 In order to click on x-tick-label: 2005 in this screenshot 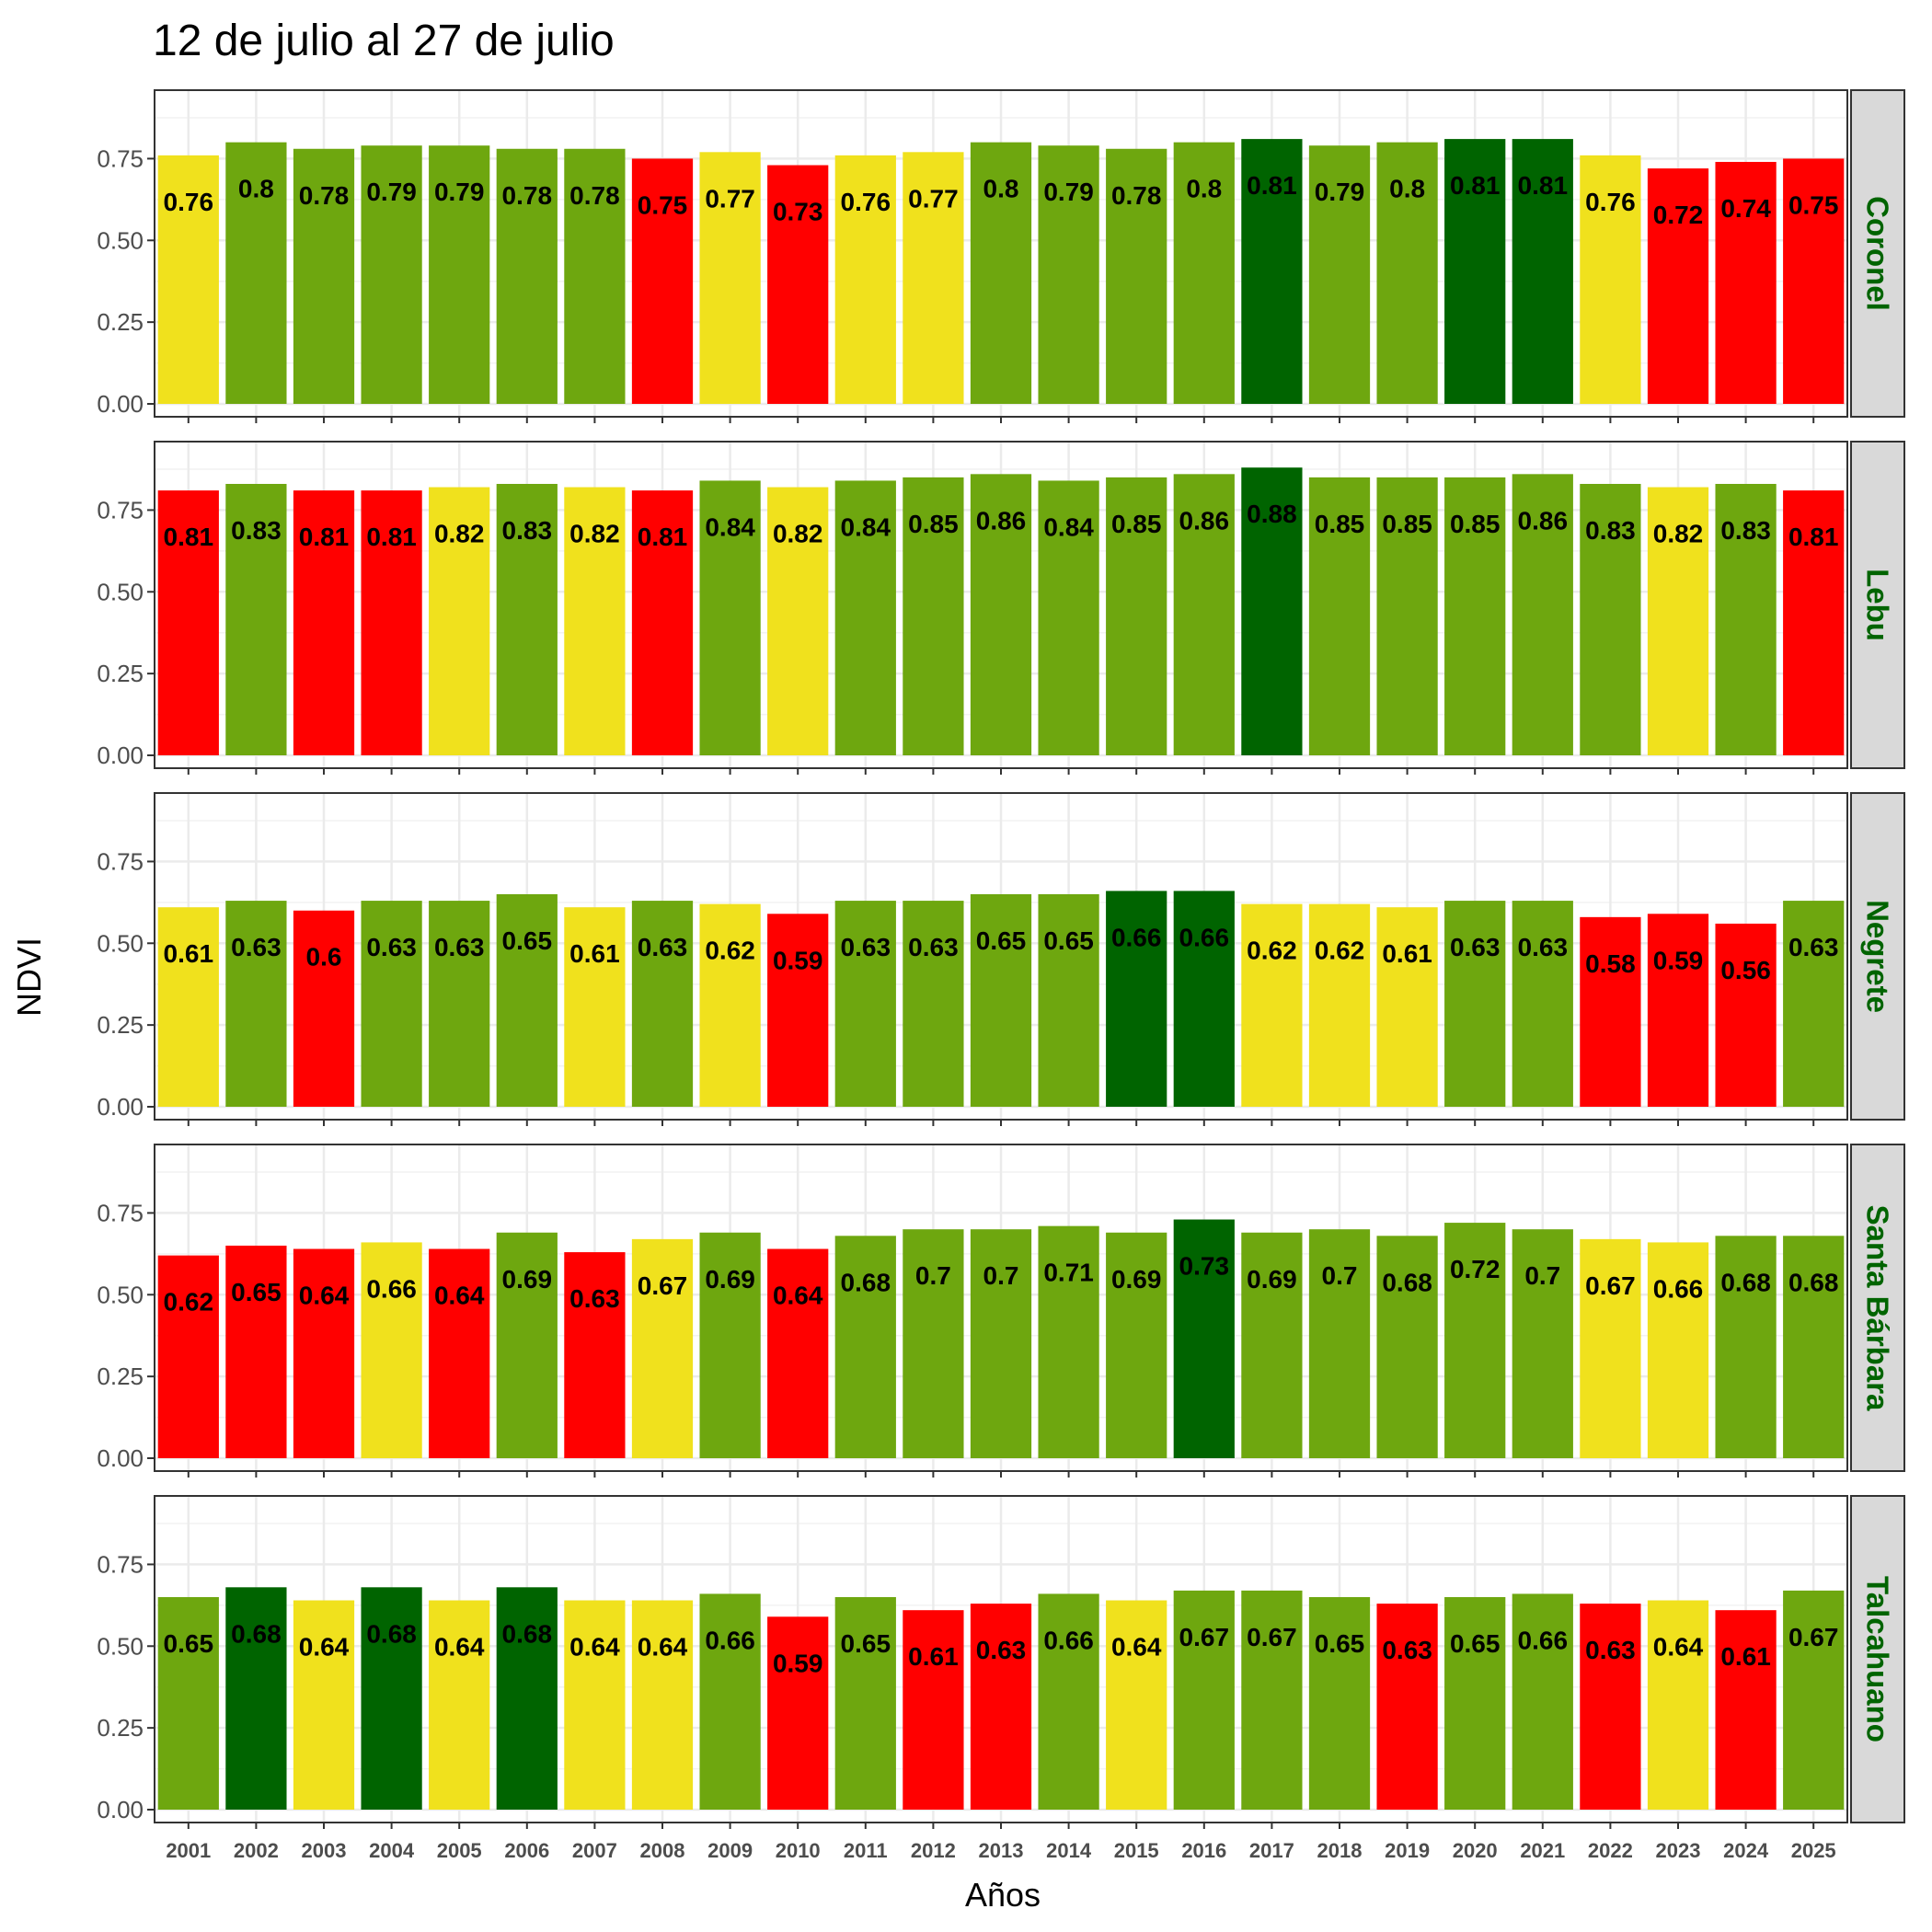, I will do `click(459, 1850)`.